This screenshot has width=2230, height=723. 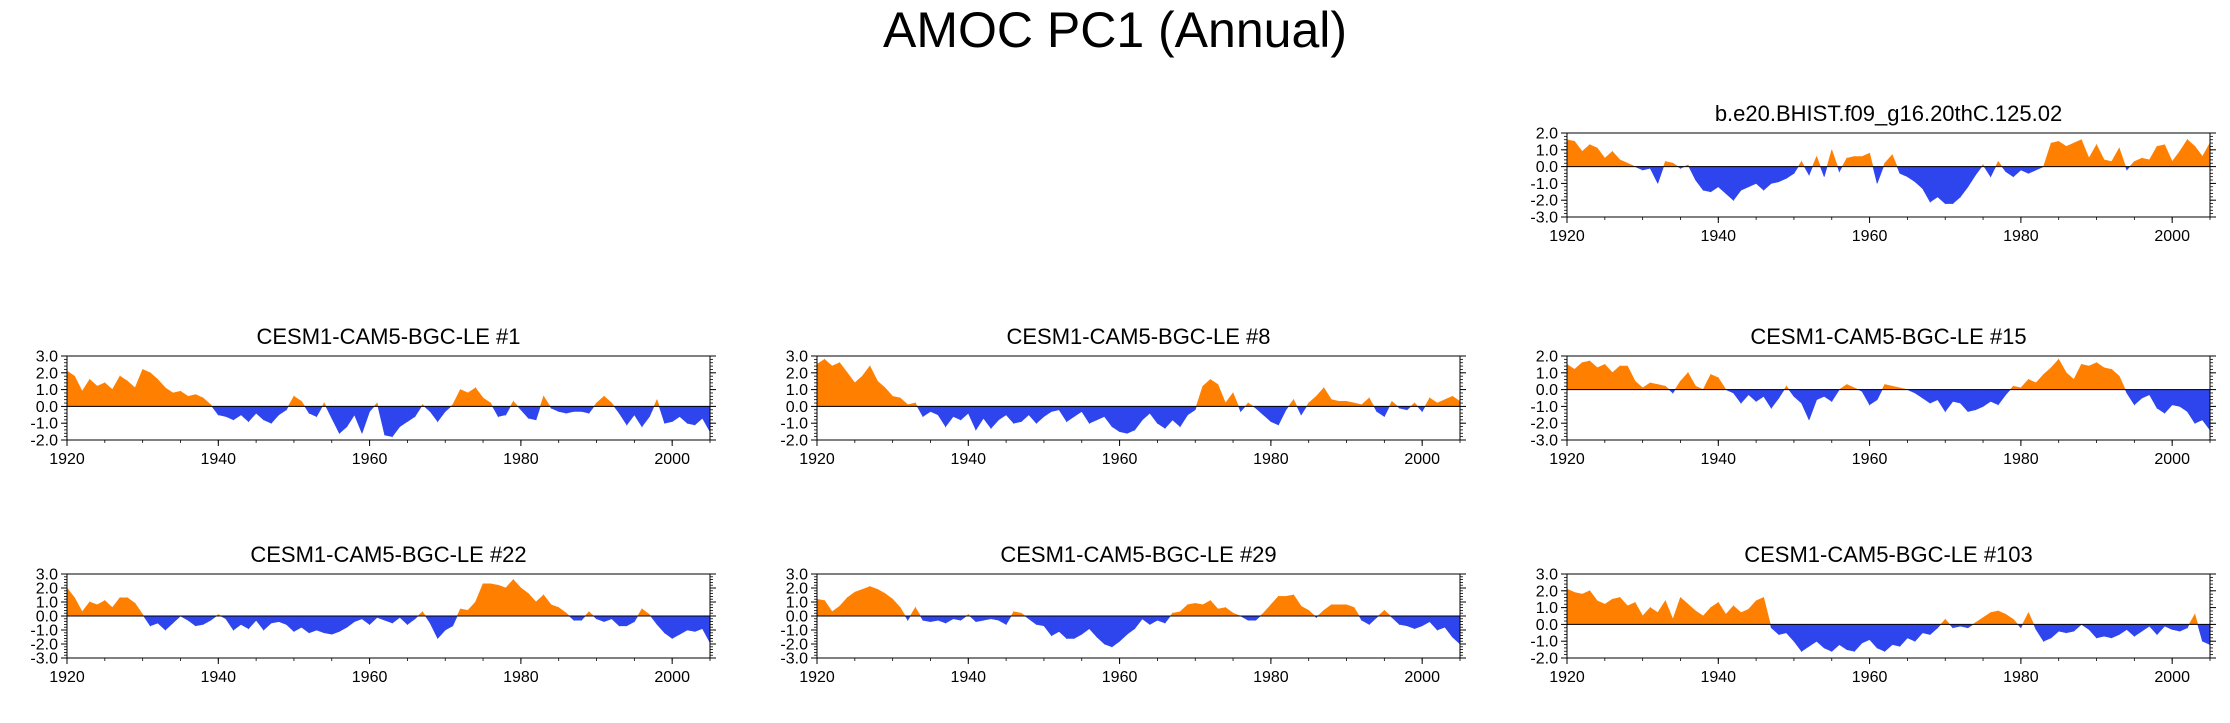 I want to click on plot-frame, so click(x=1888, y=398).